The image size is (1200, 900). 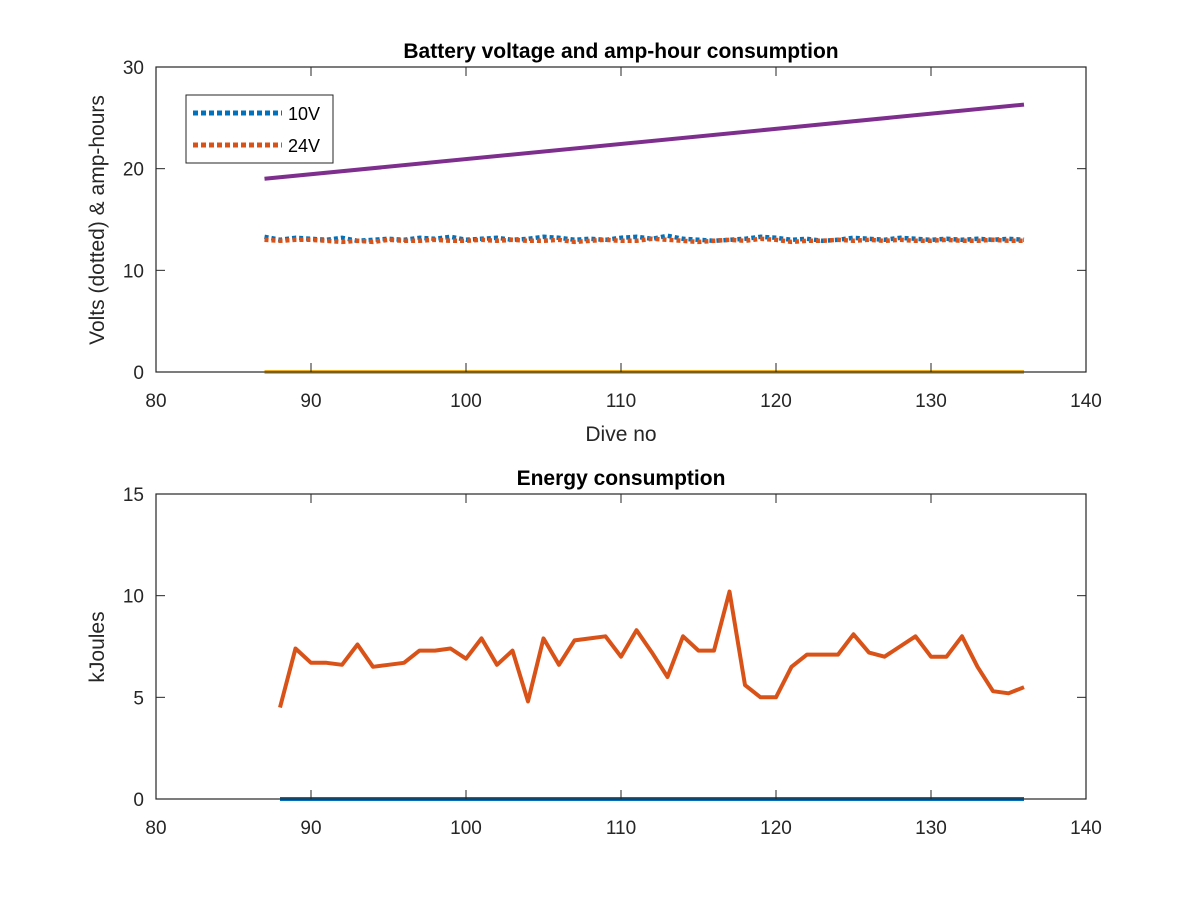 I want to click on legend-box, so click(x=259, y=129).